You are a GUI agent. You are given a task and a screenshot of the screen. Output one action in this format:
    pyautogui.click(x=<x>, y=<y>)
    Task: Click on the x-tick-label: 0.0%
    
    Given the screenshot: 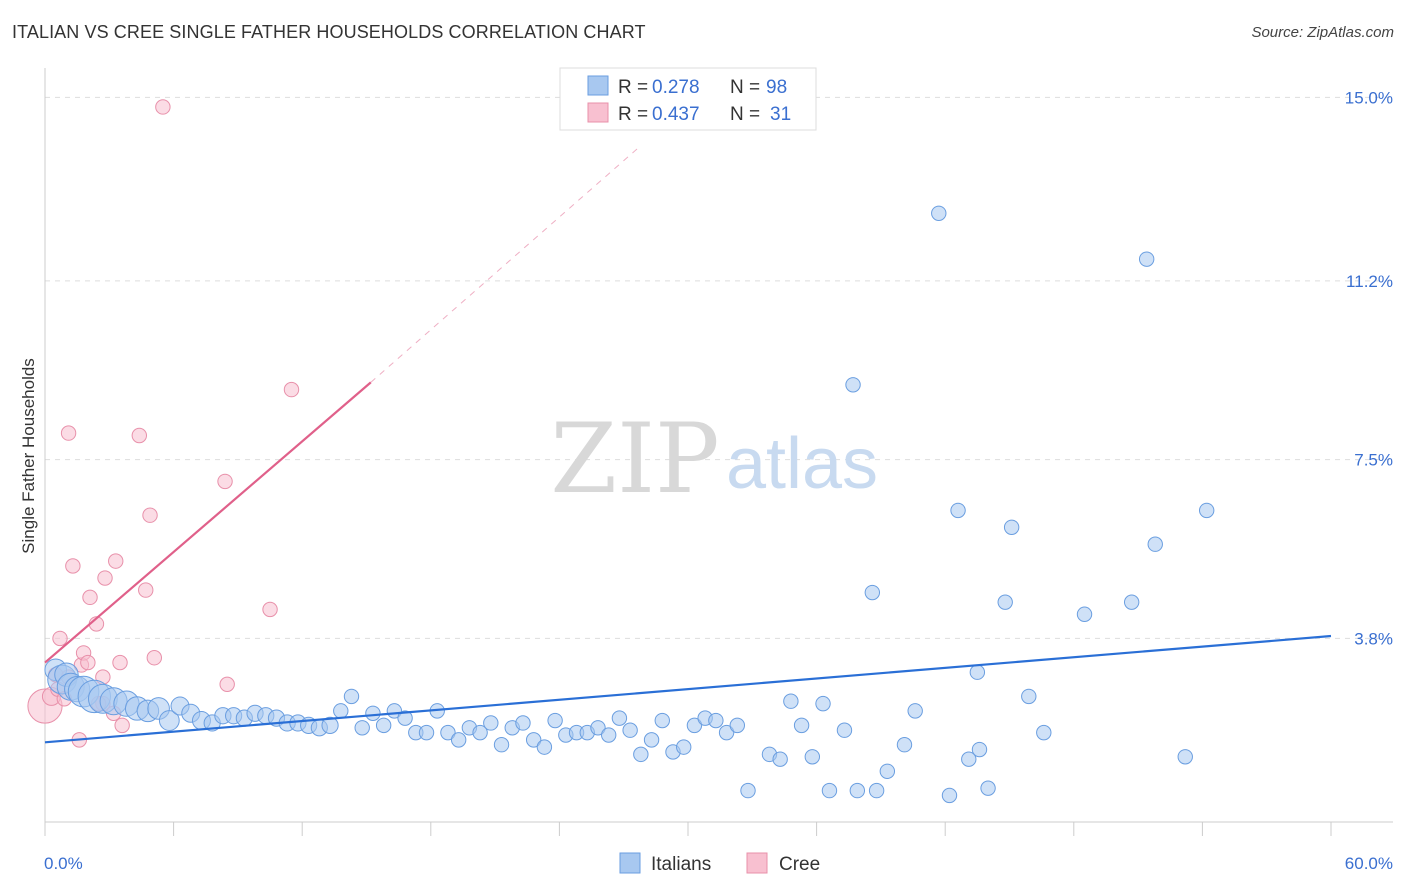 What is the action you would take?
    pyautogui.click(x=63, y=863)
    